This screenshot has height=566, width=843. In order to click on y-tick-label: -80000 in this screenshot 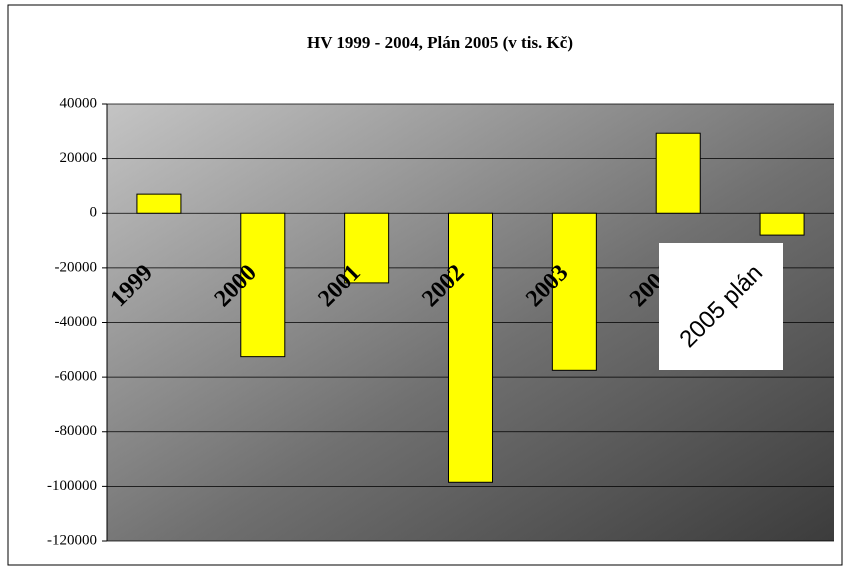, I will do `click(76, 431)`.